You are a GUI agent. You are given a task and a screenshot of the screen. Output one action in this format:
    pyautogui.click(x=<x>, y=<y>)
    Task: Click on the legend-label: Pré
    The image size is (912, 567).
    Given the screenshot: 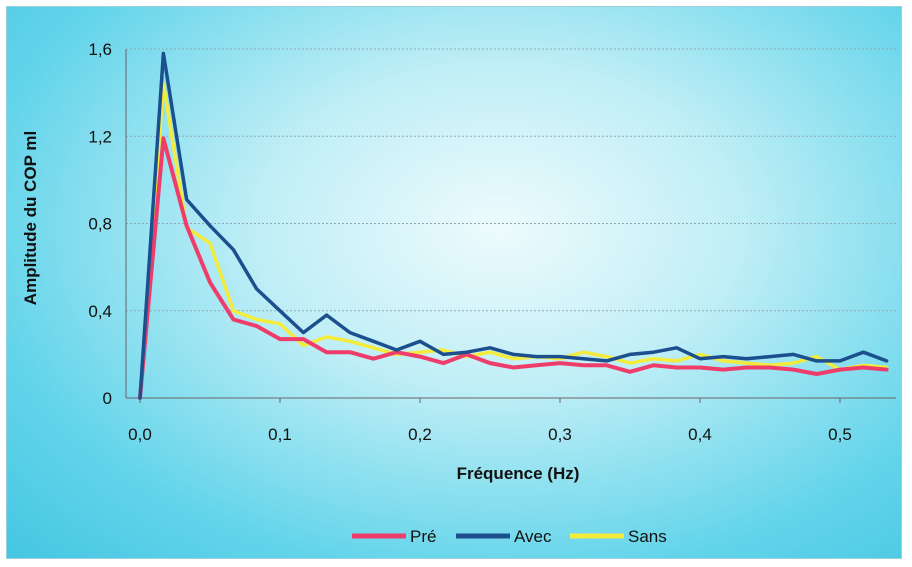 What is the action you would take?
    pyautogui.click(x=423, y=536)
    